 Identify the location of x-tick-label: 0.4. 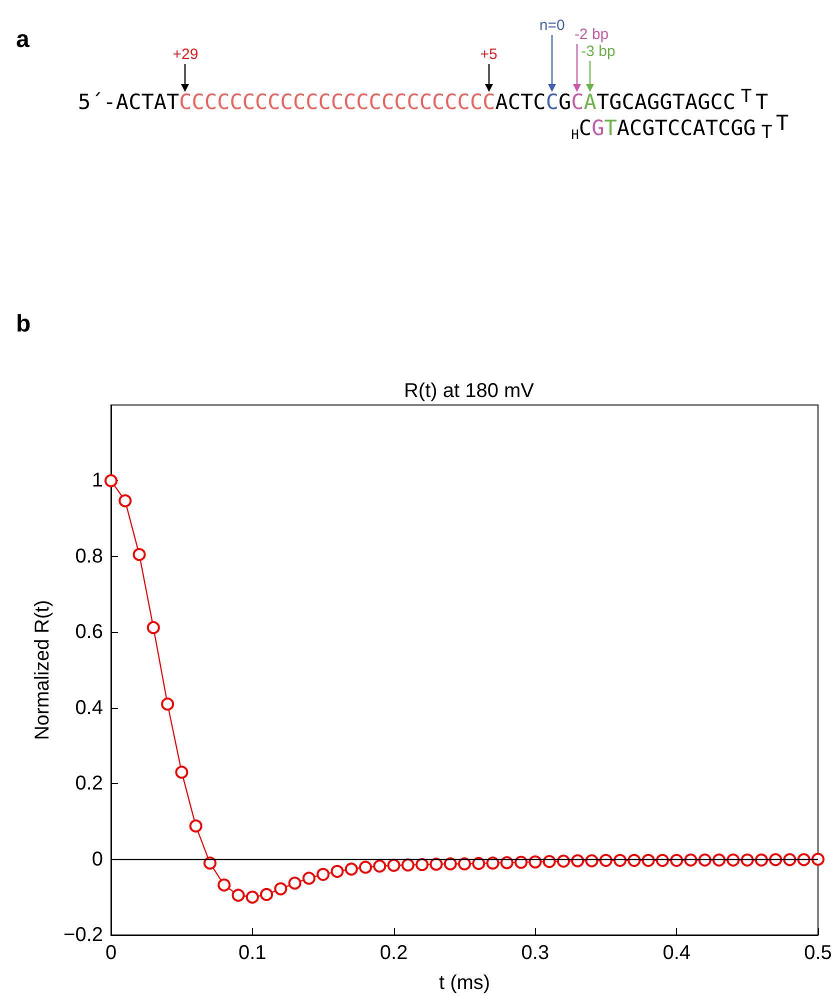
(676, 953).